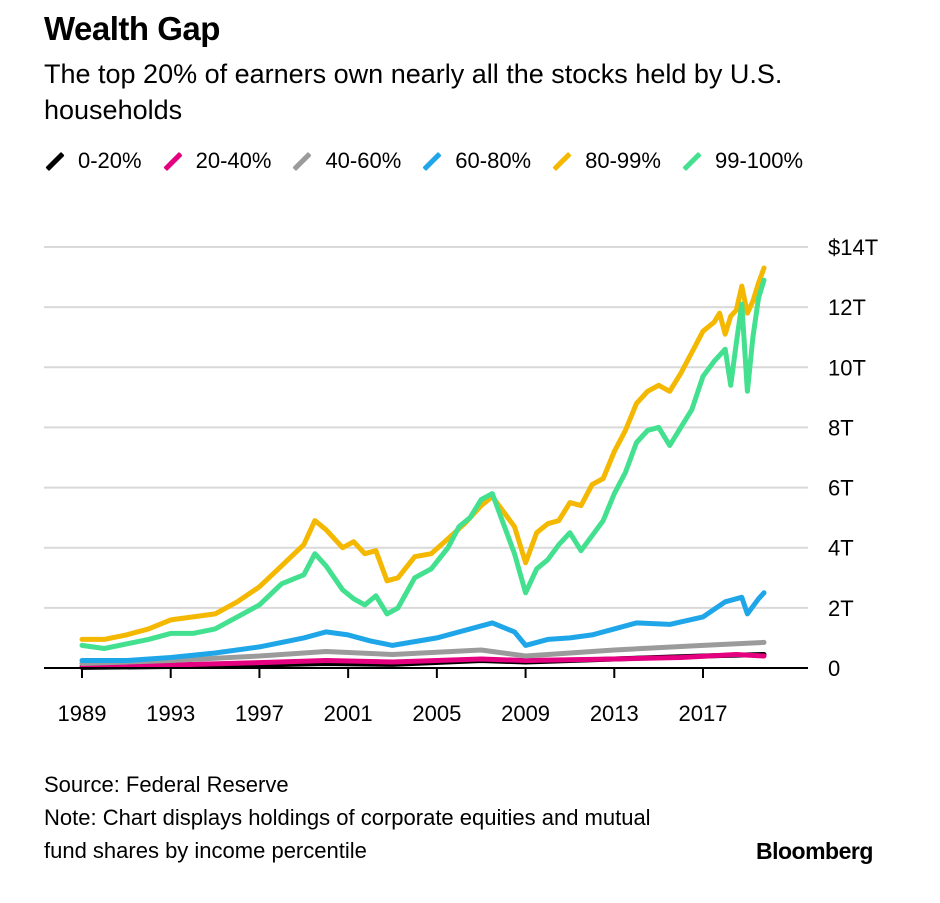  I want to click on x-tick-label: 2013, so click(614, 713).